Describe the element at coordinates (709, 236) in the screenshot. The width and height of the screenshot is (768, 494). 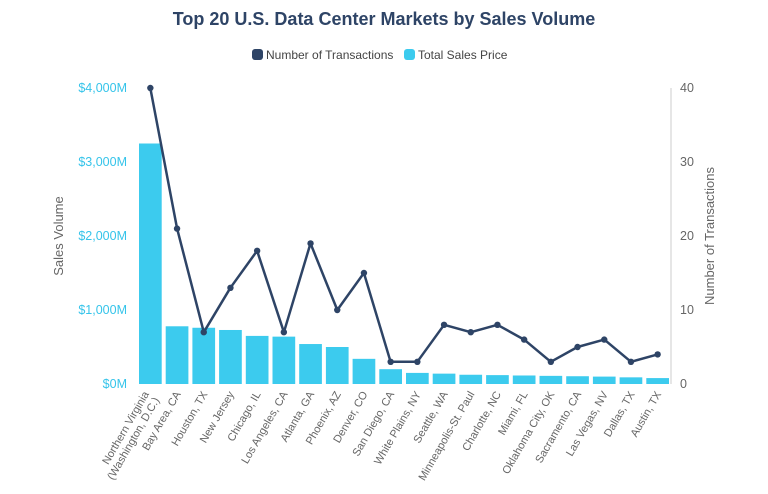
I see `y-right-axis-title: Number of Transactions` at that location.